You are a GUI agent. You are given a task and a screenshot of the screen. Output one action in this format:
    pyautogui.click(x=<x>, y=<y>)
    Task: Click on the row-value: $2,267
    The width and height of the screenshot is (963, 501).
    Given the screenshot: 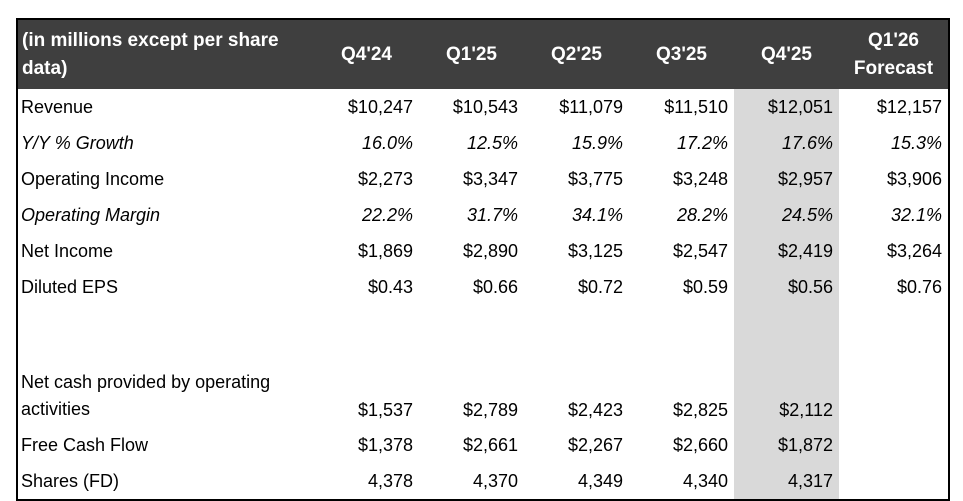 What is the action you would take?
    pyautogui.click(x=595, y=445)
    